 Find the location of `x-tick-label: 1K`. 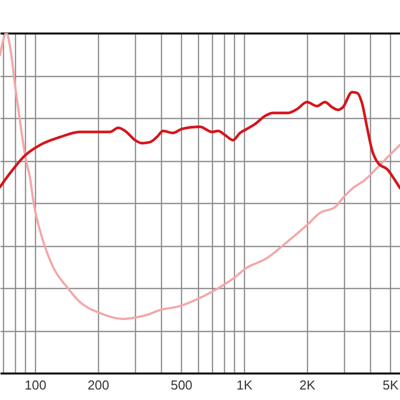

x-tick-label: 1K is located at coordinates (244, 385).